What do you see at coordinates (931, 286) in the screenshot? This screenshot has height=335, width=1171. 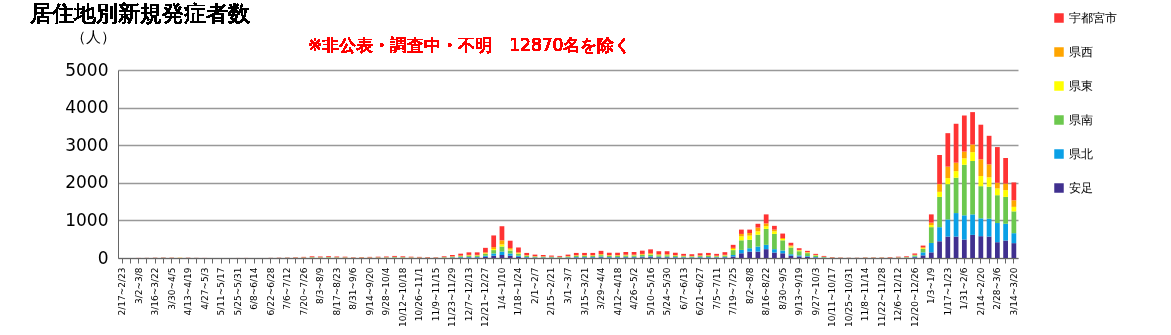 I see `x-tick-label: 1/3~1/9` at bounding box center [931, 286].